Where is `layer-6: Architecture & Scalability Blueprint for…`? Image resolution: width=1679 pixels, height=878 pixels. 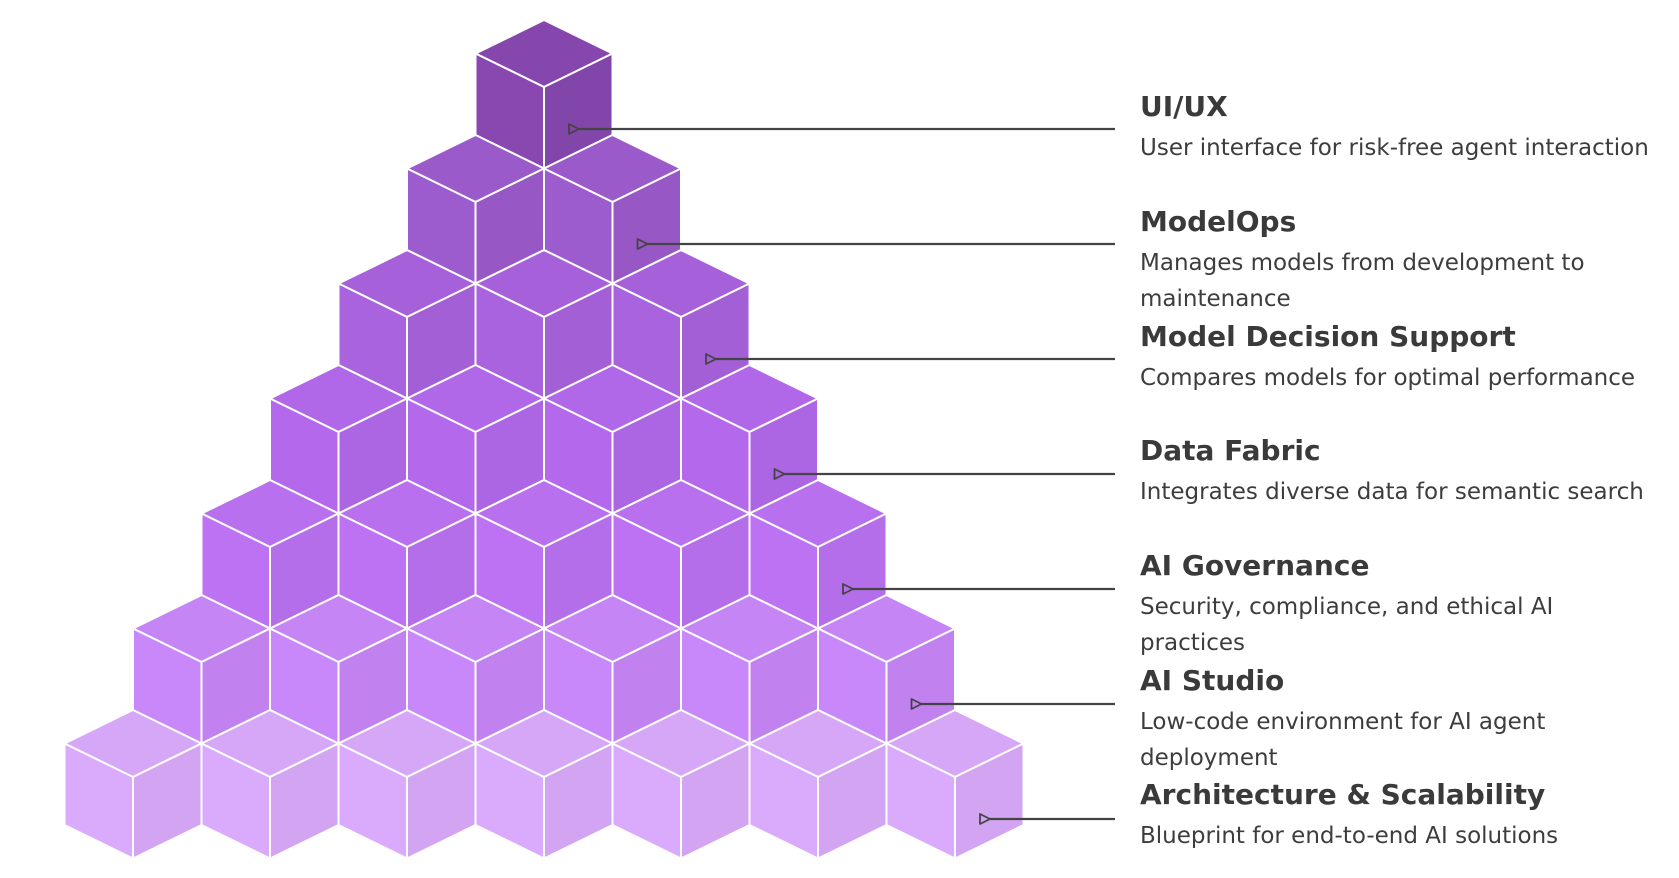
layer-6: Architecture & Scalability Blueprint for… is located at coordinates (1400, 816).